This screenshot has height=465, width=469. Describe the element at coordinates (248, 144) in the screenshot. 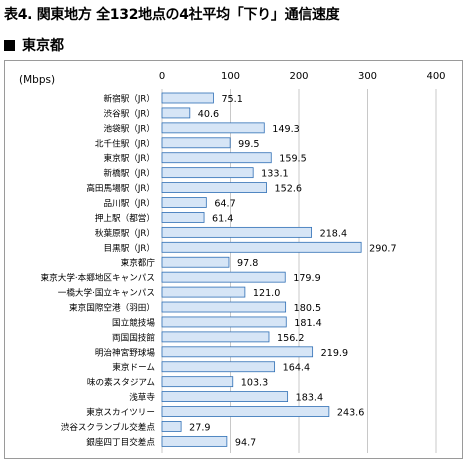

I see `data-label: 99.5` at that location.